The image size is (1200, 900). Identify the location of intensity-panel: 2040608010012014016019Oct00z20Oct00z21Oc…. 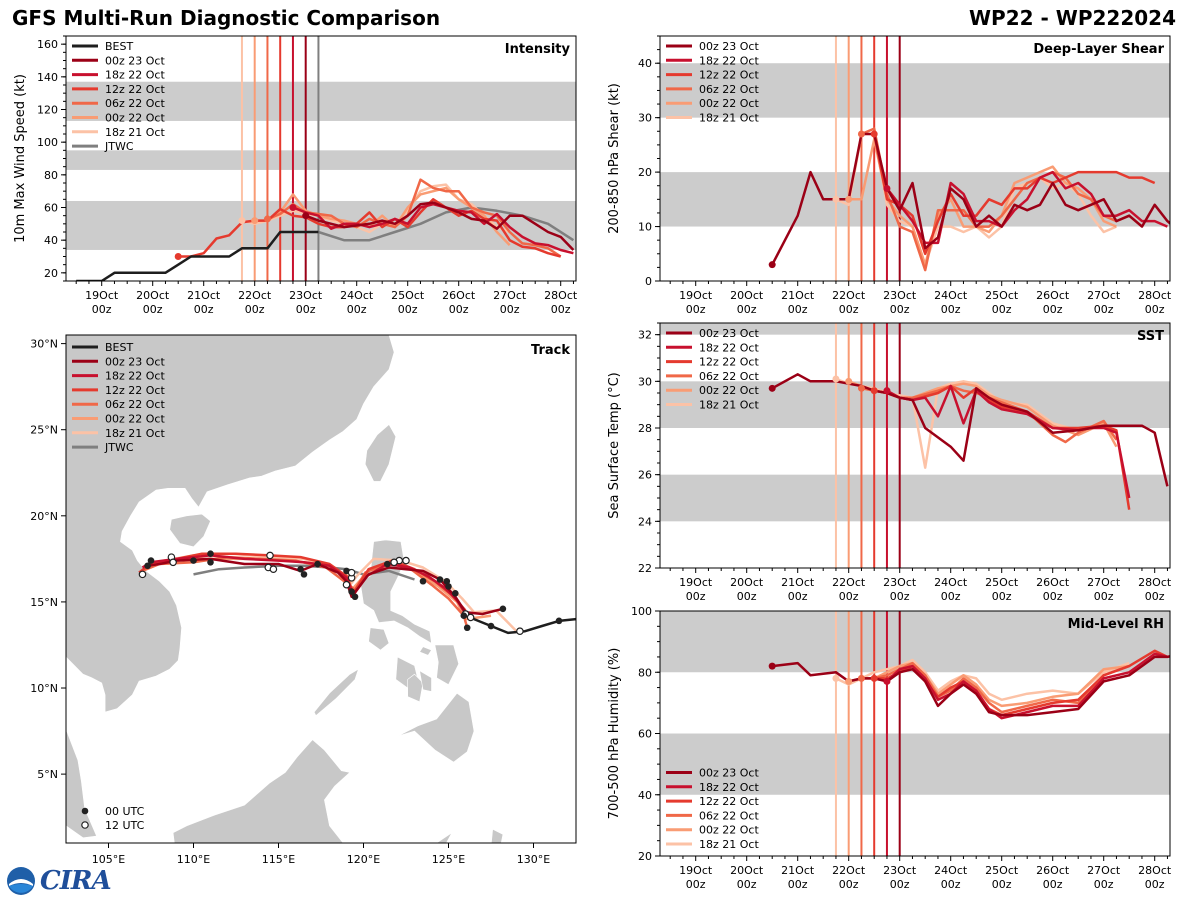
(295, 175).